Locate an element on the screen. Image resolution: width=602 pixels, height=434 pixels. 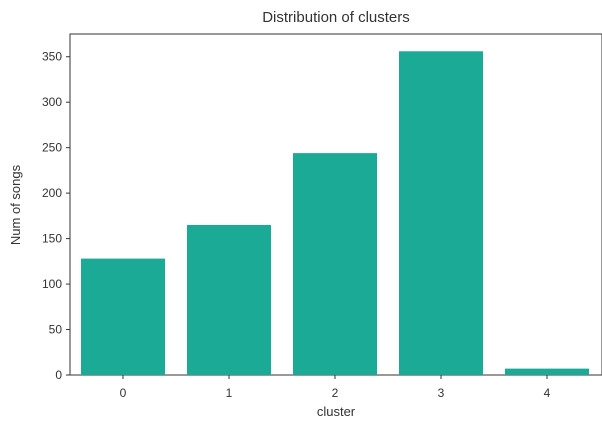
y-tick-label: 0 is located at coordinates (58, 375).